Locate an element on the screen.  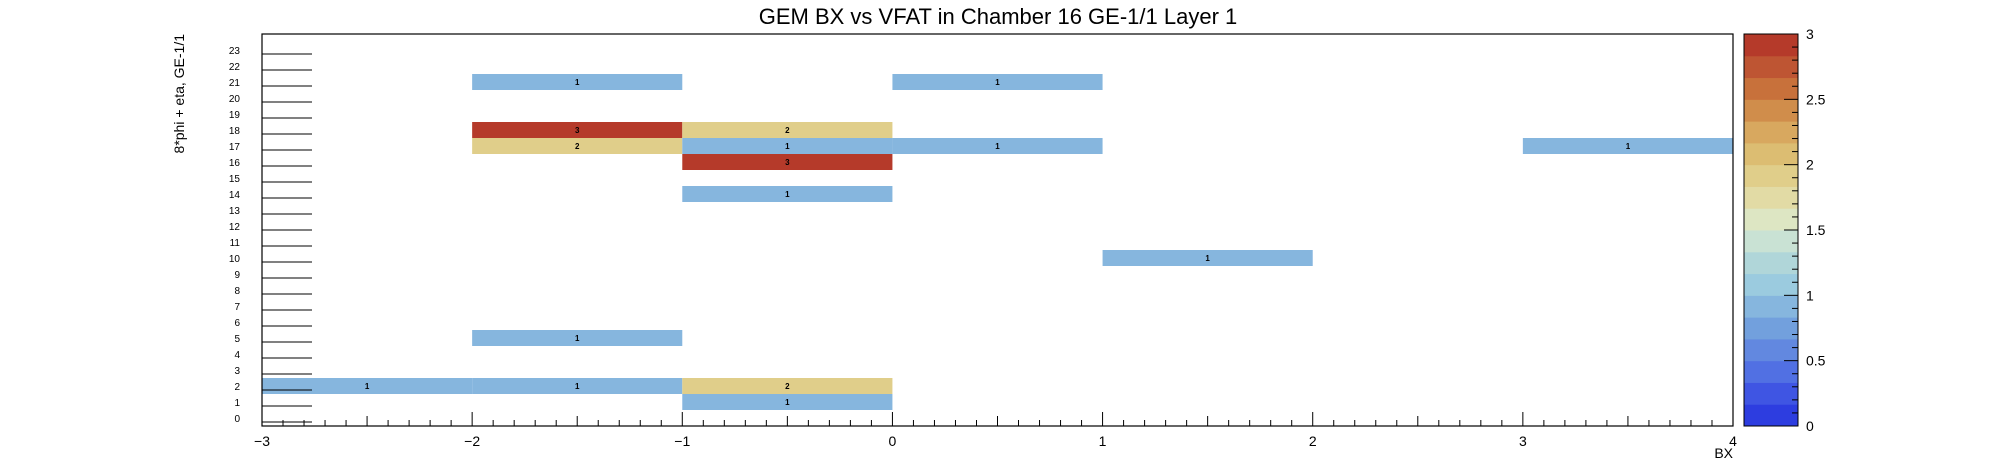
x-axis-label: BX is located at coordinates (1723, 453).